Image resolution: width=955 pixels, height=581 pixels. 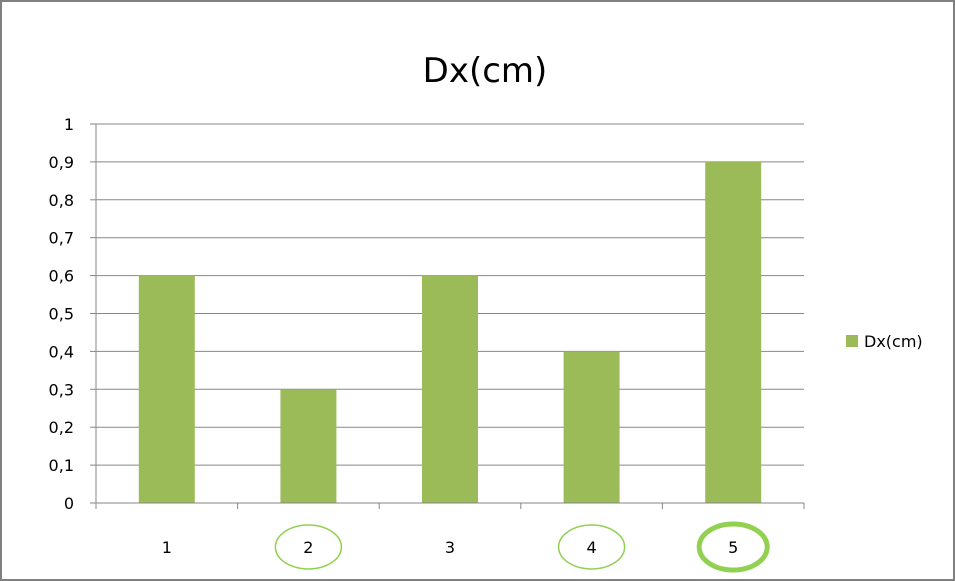 What do you see at coordinates (61, 389) in the screenshot?
I see `y-tick-label: 0,3` at bounding box center [61, 389].